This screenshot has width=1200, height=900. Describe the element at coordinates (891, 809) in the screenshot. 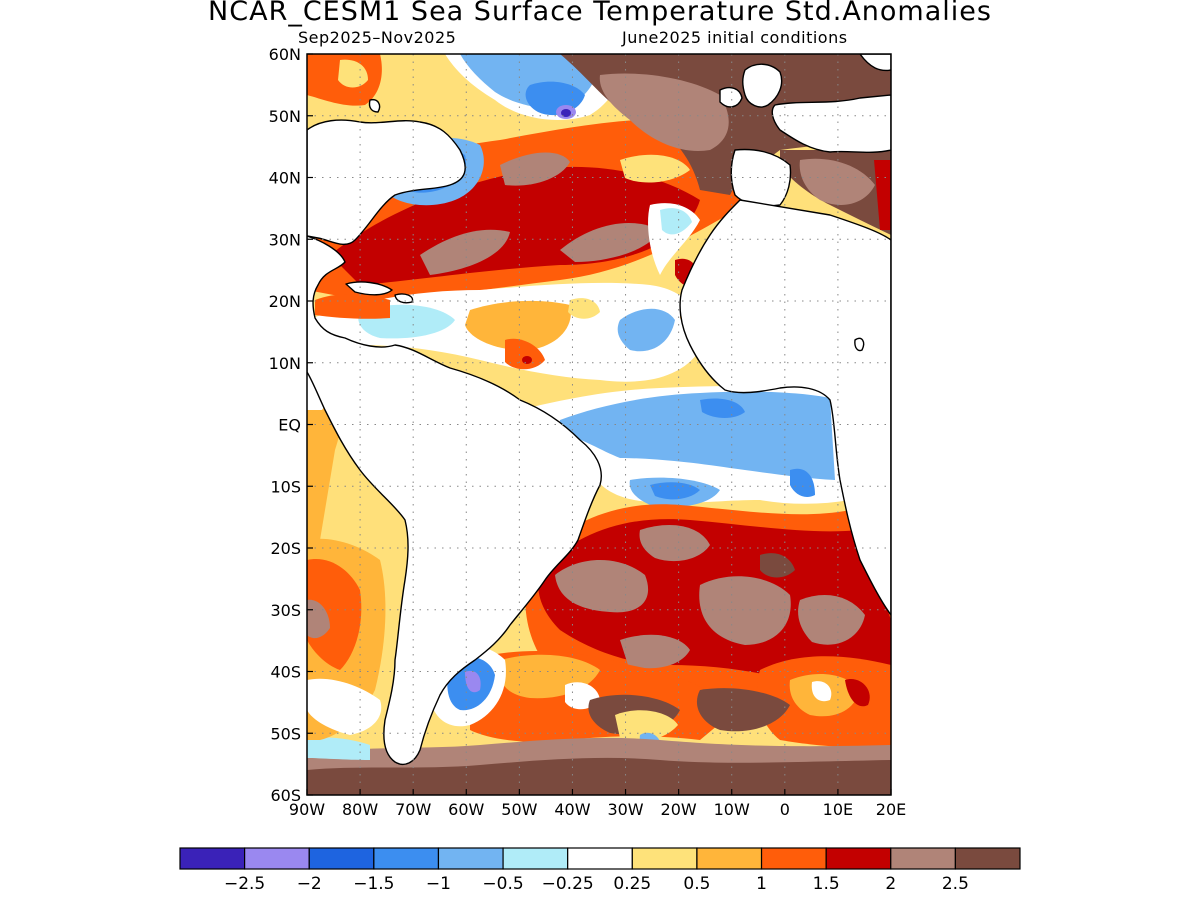

I see `lon-tick-label: 20E` at that location.